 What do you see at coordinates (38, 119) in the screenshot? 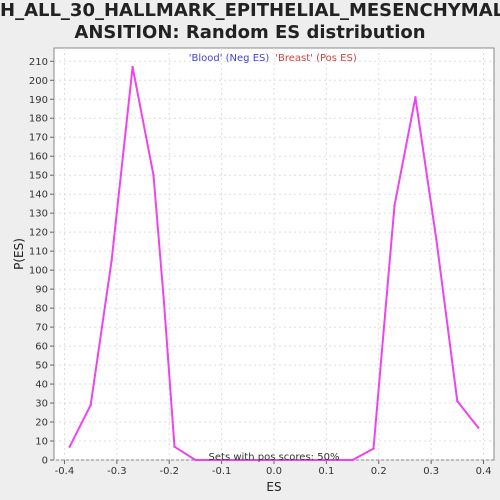
I see `y-tick-label: 180` at bounding box center [38, 119].